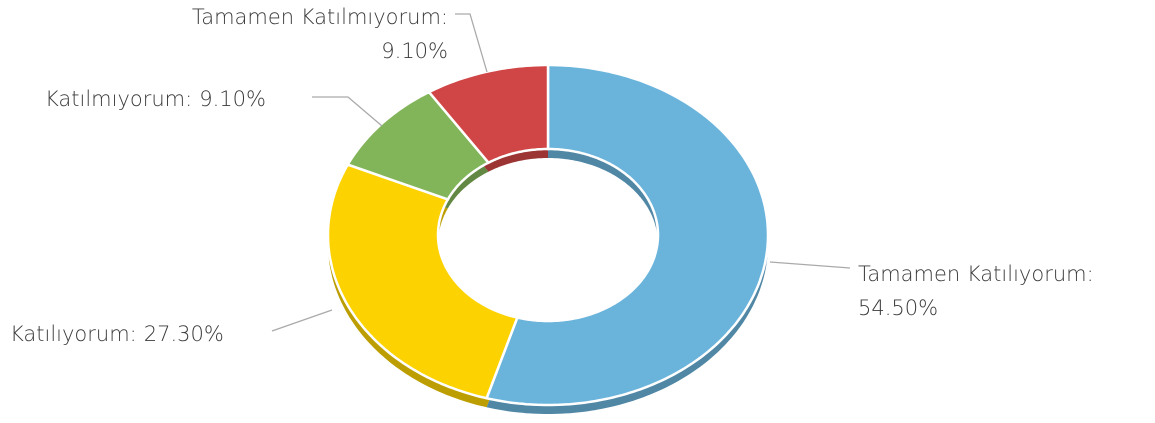  Describe the element at coordinates (73, 334) in the screenshot. I see `category-label: Katılıyorum:` at that location.